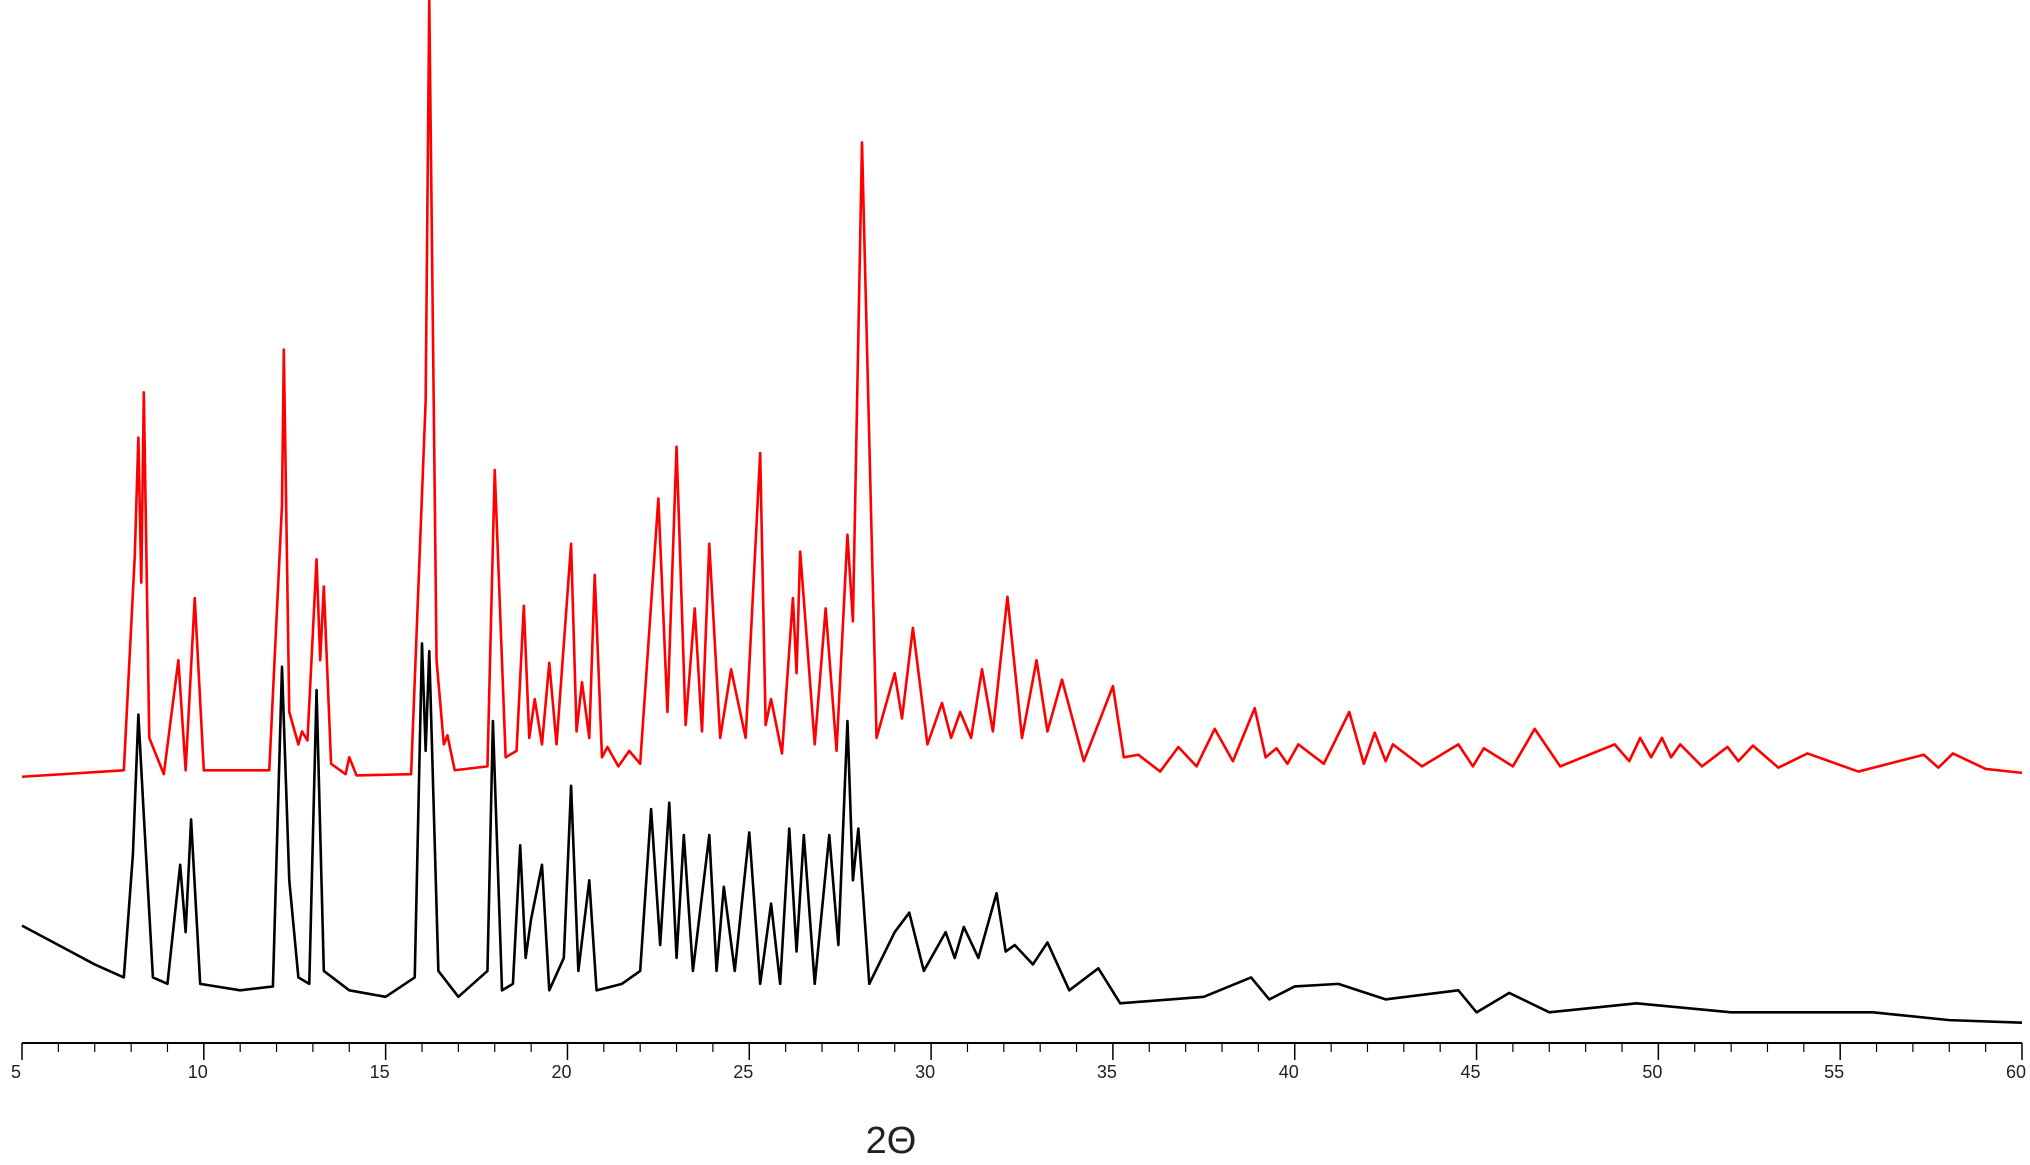  I want to click on x-tick-label: 45, so click(1471, 1072).